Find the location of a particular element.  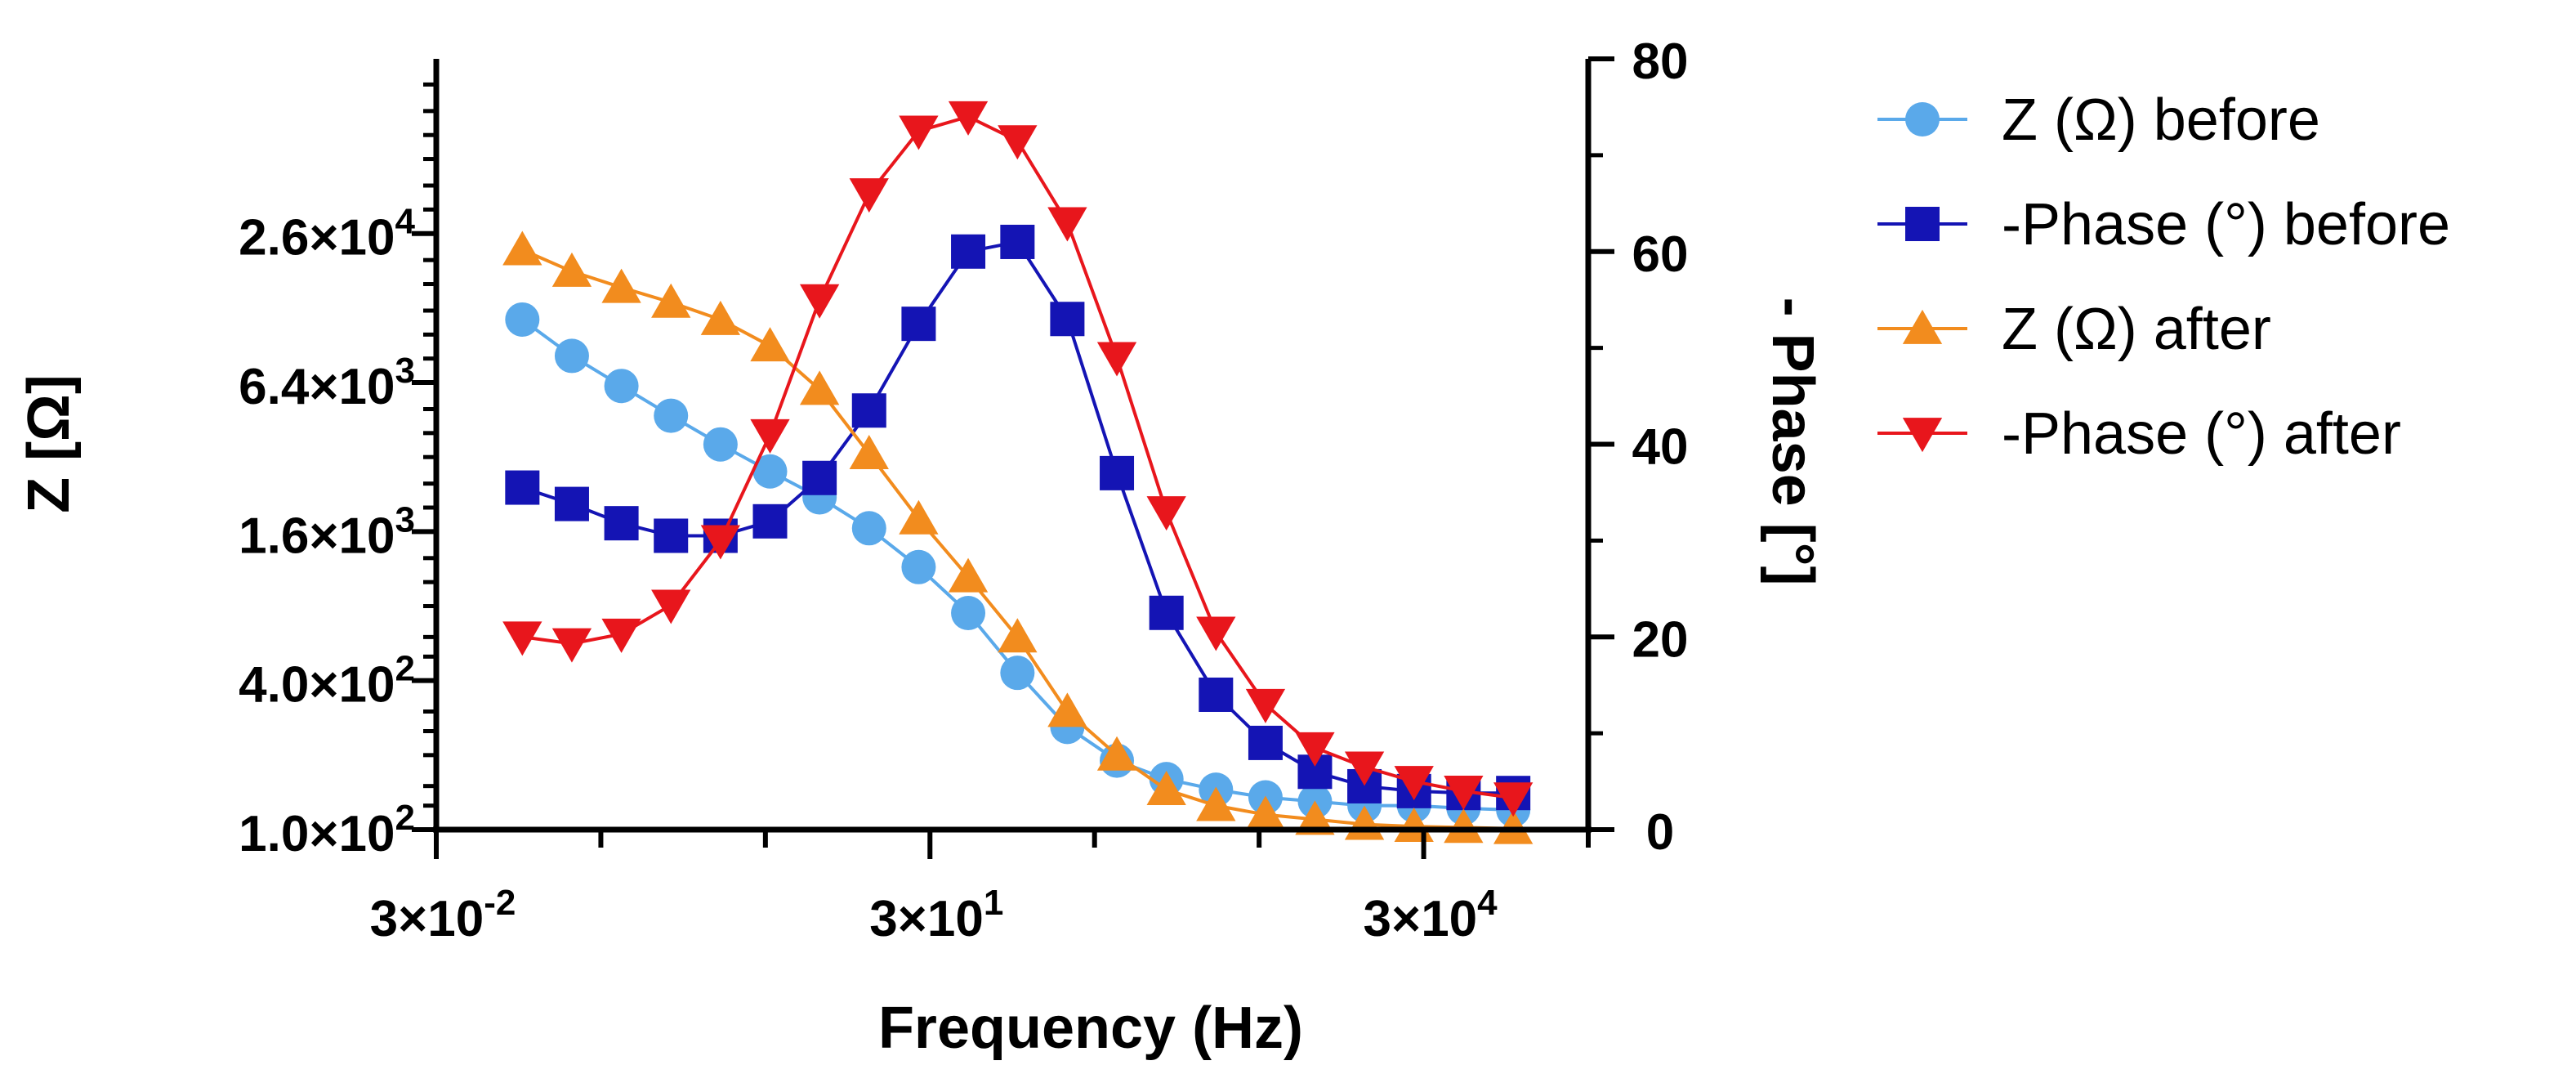

legend-item-1: -Phase (°) before is located at coordinates (2164, 224).